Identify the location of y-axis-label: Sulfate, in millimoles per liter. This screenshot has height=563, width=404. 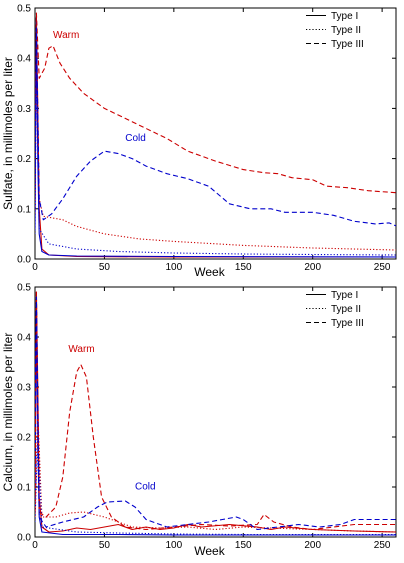
(8, 133).